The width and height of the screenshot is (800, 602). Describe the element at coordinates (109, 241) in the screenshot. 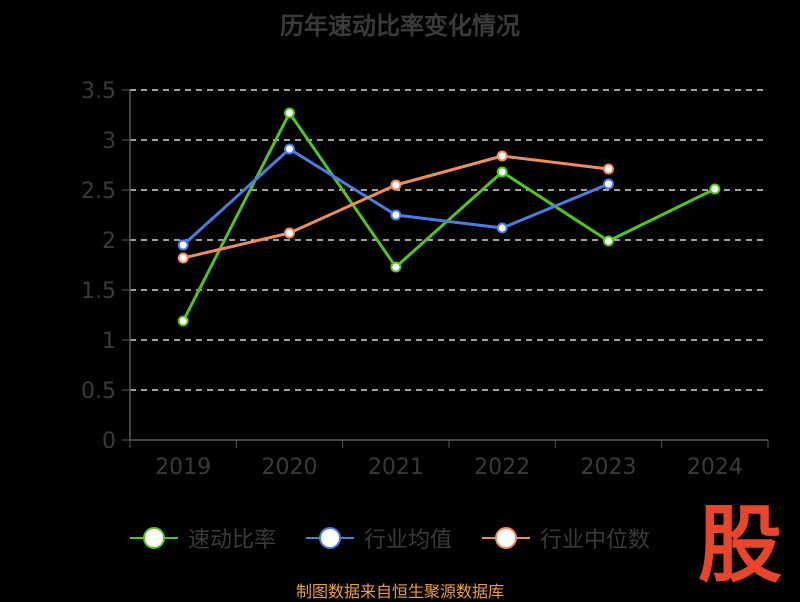

I see `y-tick-label: 2` at that location.